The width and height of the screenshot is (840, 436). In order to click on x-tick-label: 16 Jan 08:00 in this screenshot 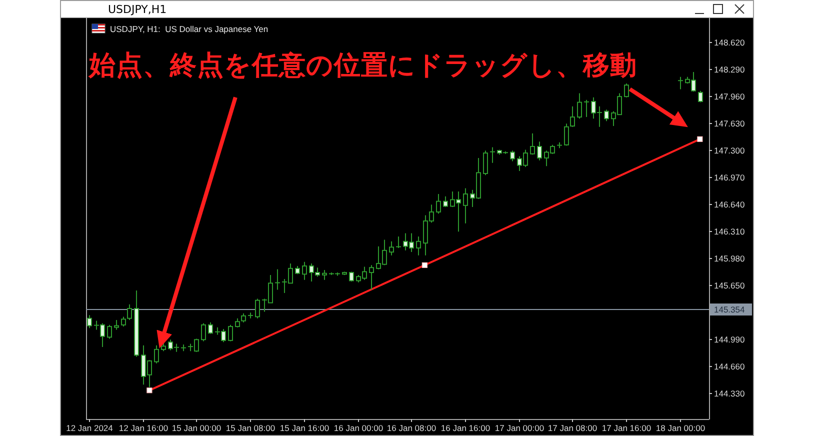, I will do `click(411, 428)`.